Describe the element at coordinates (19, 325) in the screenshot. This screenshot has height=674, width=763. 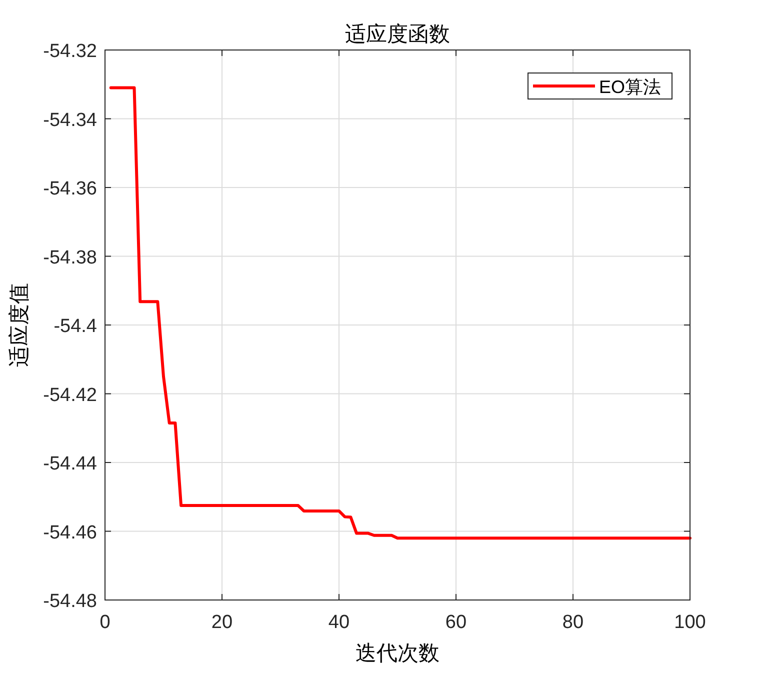
I see `y-axis-title: 适应度值` at that location.